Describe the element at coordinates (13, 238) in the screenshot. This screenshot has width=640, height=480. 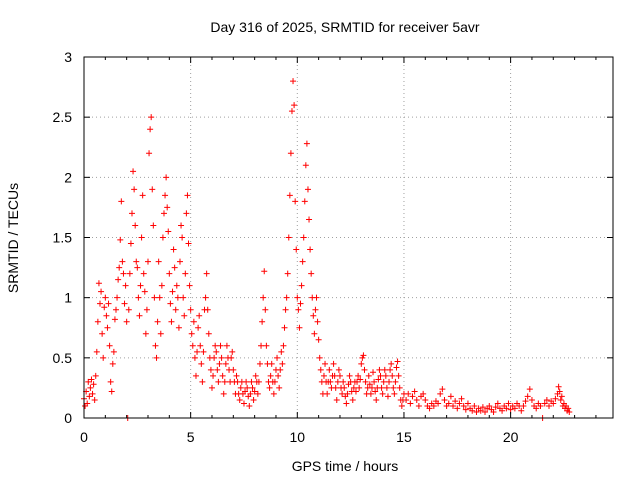
I see `y-axis-label: SRMTID / TECUs` at that location.